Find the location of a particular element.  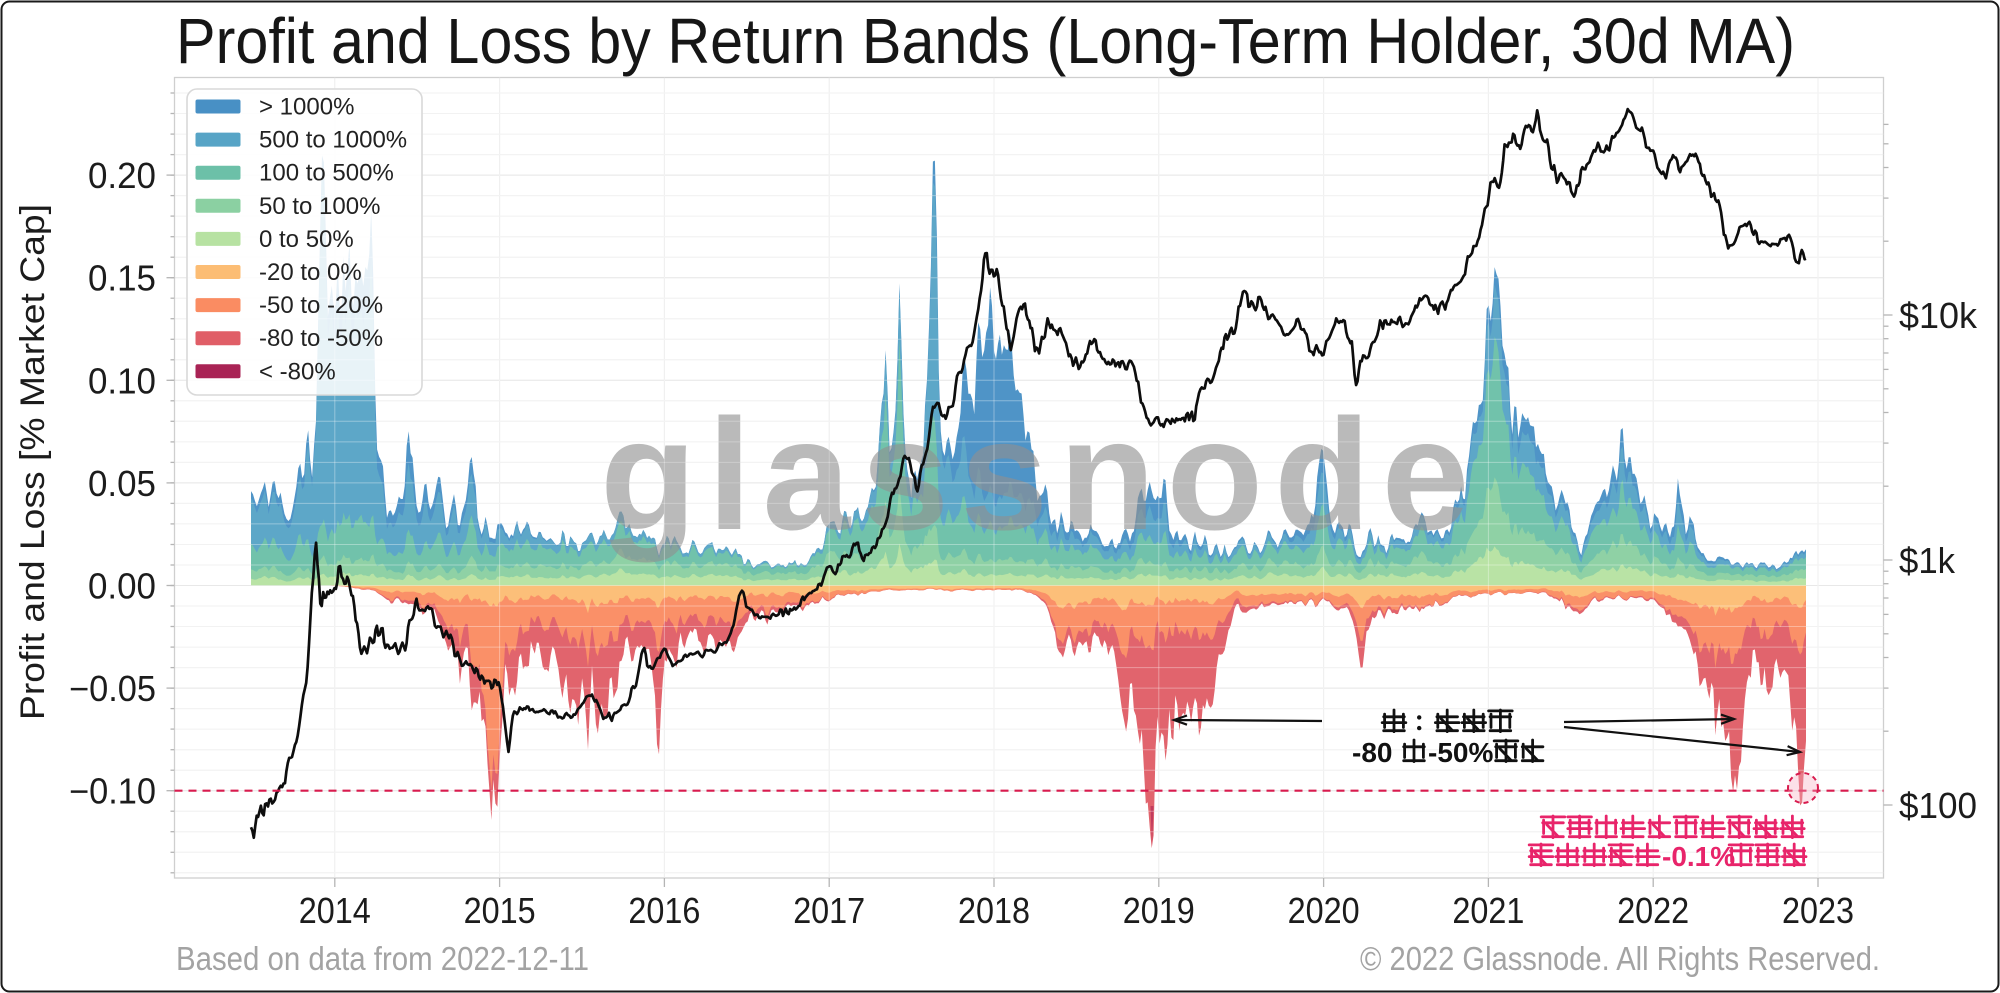

svg-text: -50 to -20% is located at coordinates (321, 305).